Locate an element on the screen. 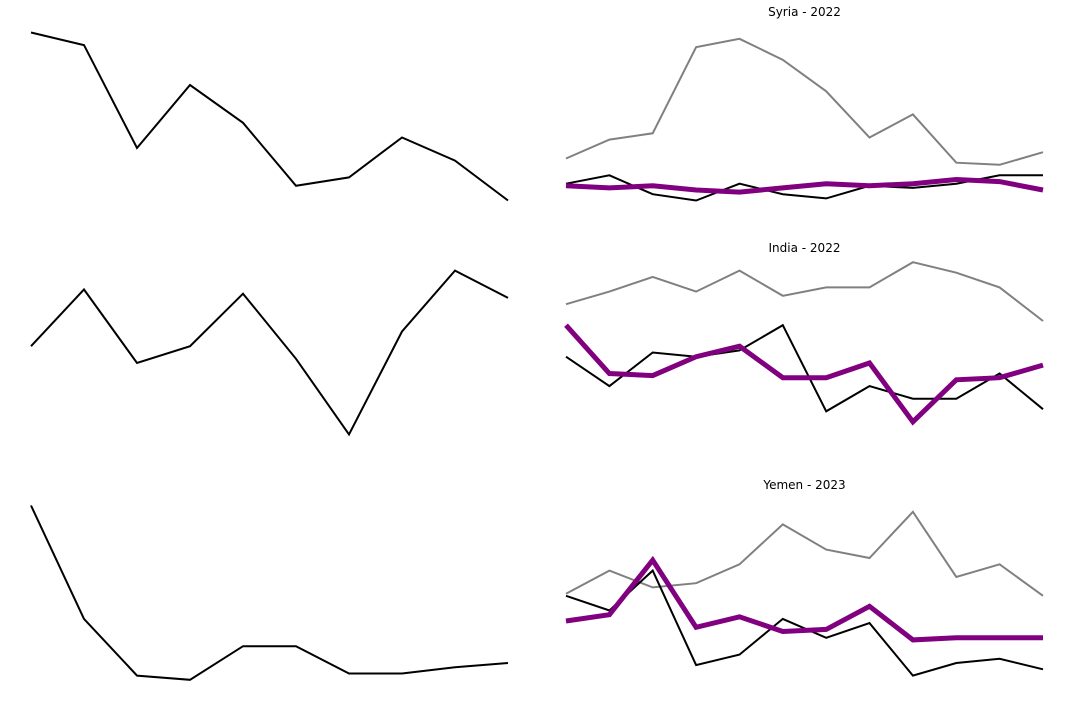  chart-panel-4: India - 2022 is located at coordinates (804, 333).